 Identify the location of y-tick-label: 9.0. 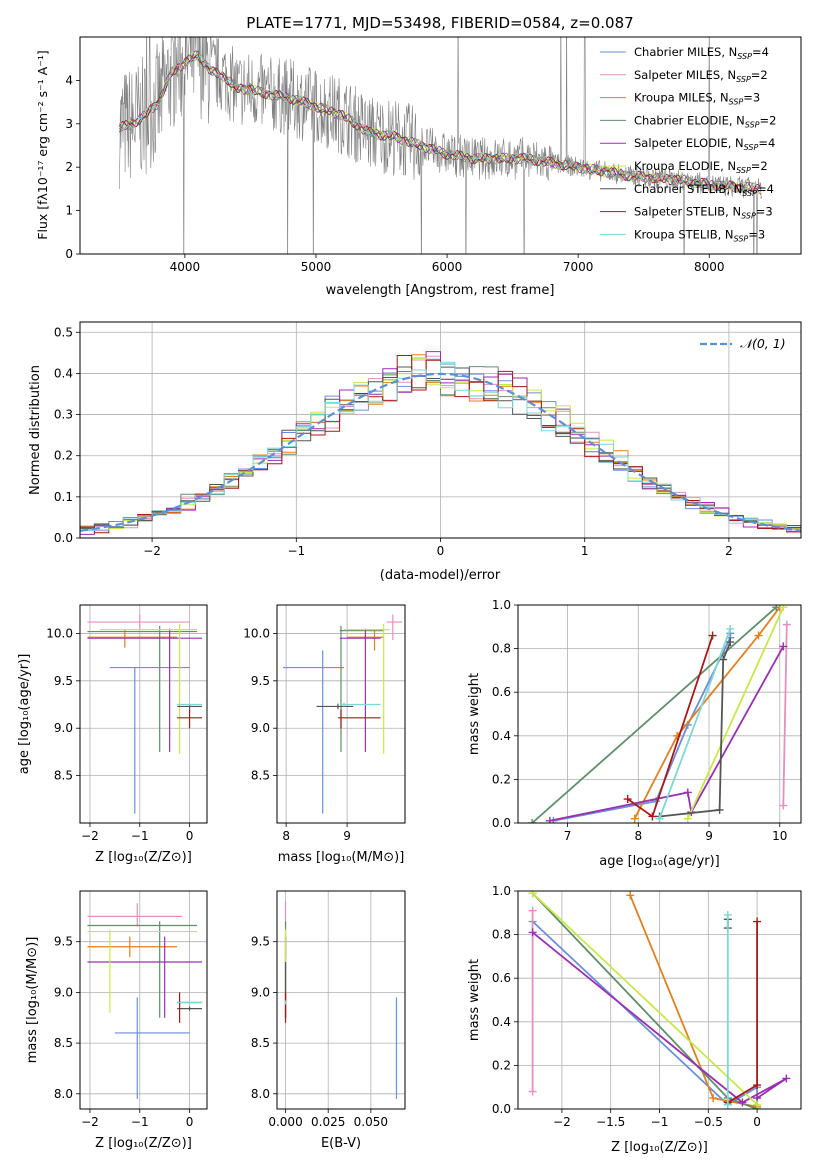
(63, 992).